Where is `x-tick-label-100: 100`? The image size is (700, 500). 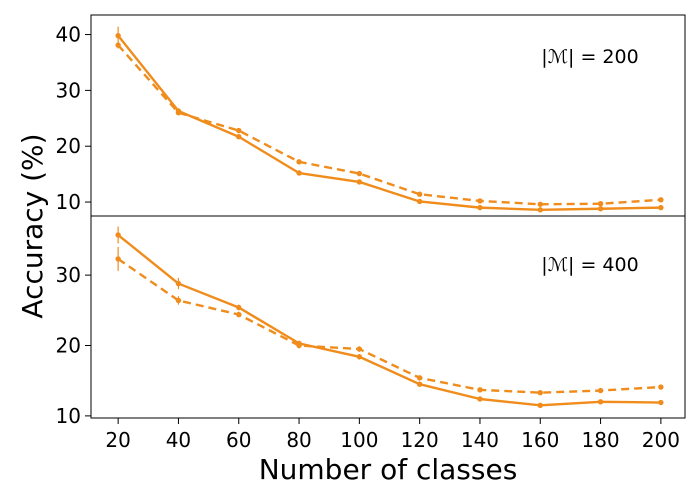
x-tick-label-100: 100 is located at coordinates (359, 440).